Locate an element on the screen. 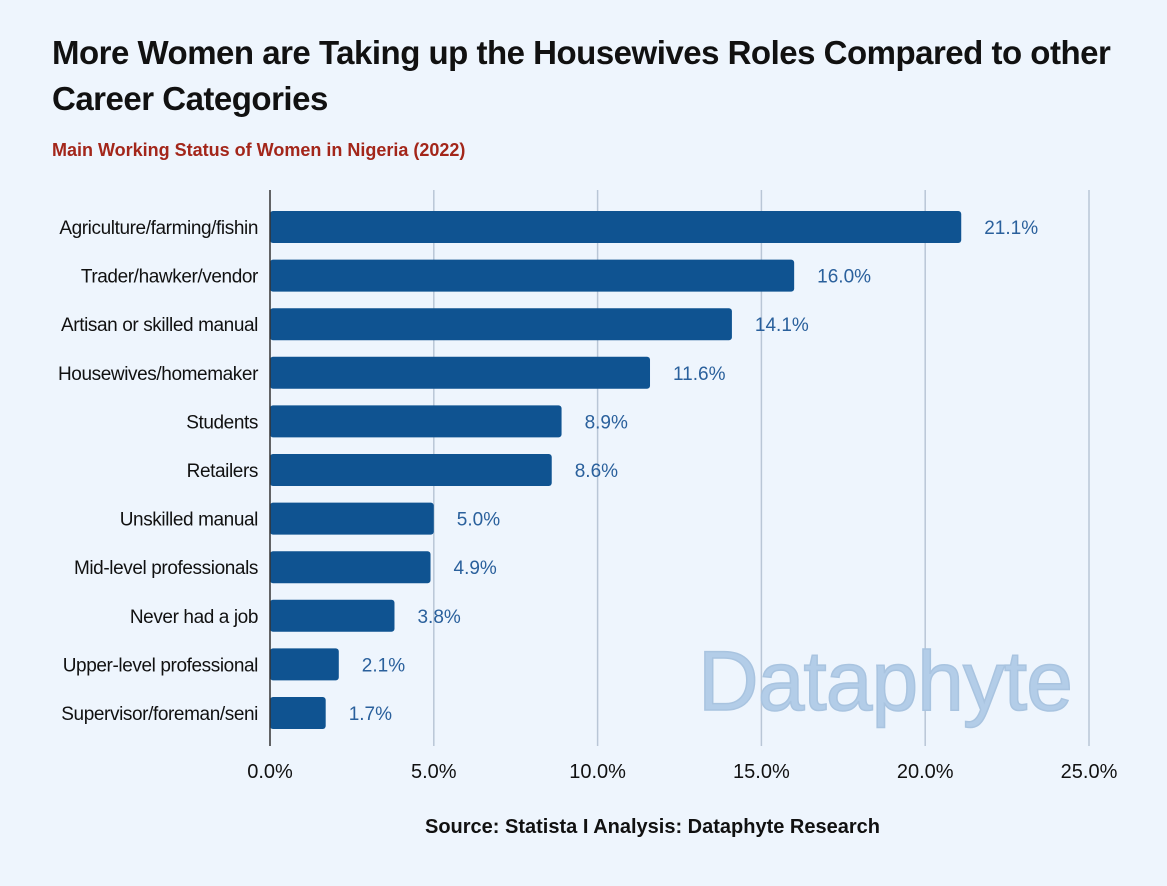 The image size is (1167, 886). x-tick-label: 10.0% is located at coordinates (597, 772).